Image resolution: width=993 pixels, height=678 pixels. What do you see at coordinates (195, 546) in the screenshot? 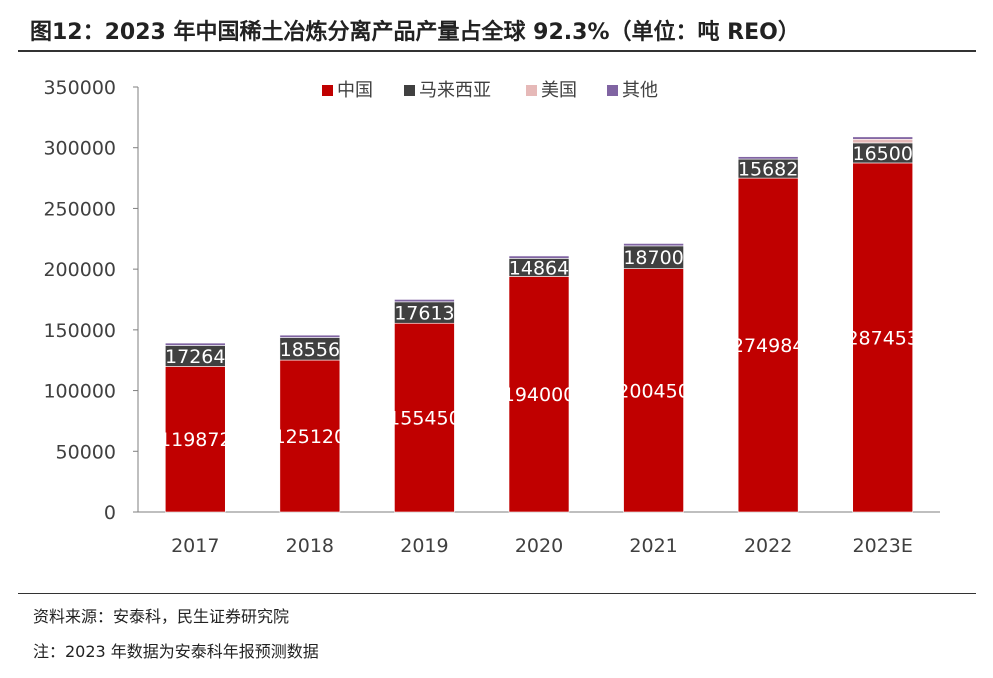
I see `x-tick-label: 2017` at bounding box center [195, 546].